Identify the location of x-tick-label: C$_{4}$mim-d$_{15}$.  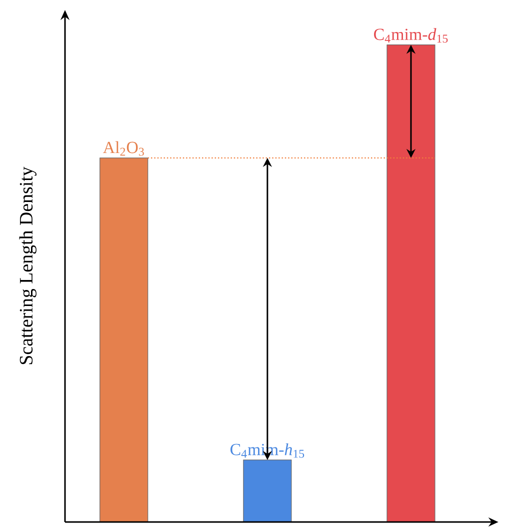
(411, 35).